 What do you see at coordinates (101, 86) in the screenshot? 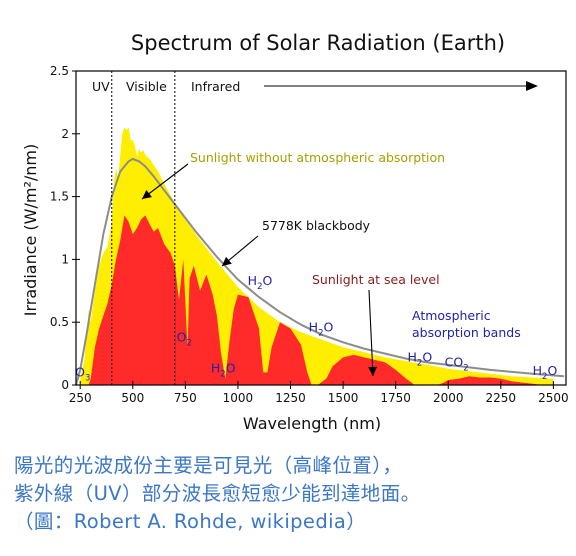
I see `region-label-uv: UV` at bounding box center [101, 86].